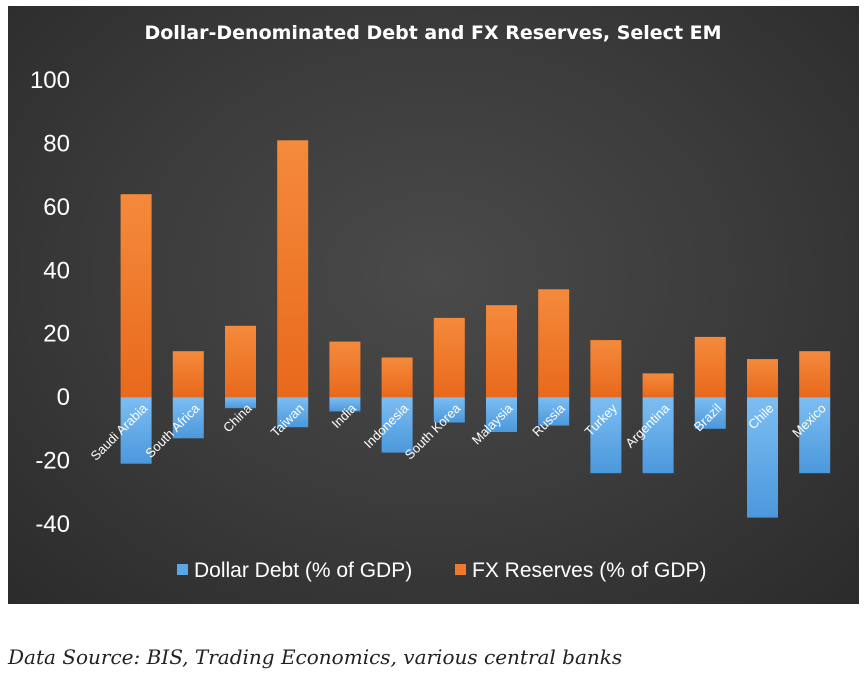  What do you see at coordinates (303, 570) in the screenshot?
I see `legend-label-dollar-debt: Dollar Debt (% of GDP)` at bounding box center [303, 570].